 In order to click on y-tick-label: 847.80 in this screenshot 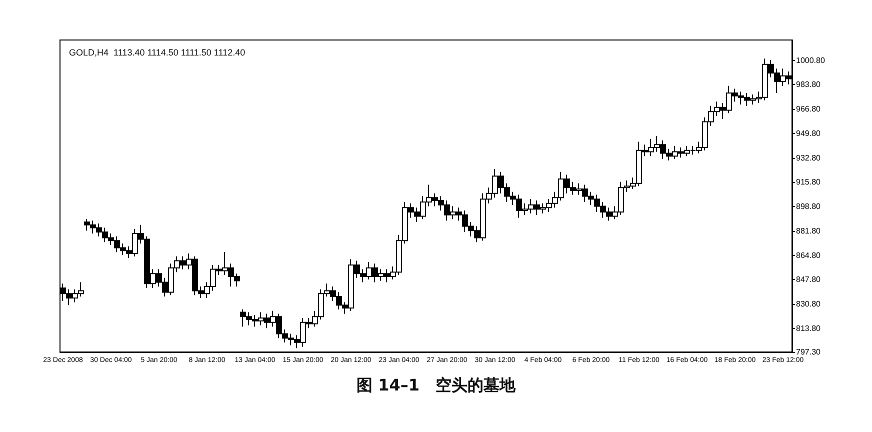, I will do `click(809, 279)`.